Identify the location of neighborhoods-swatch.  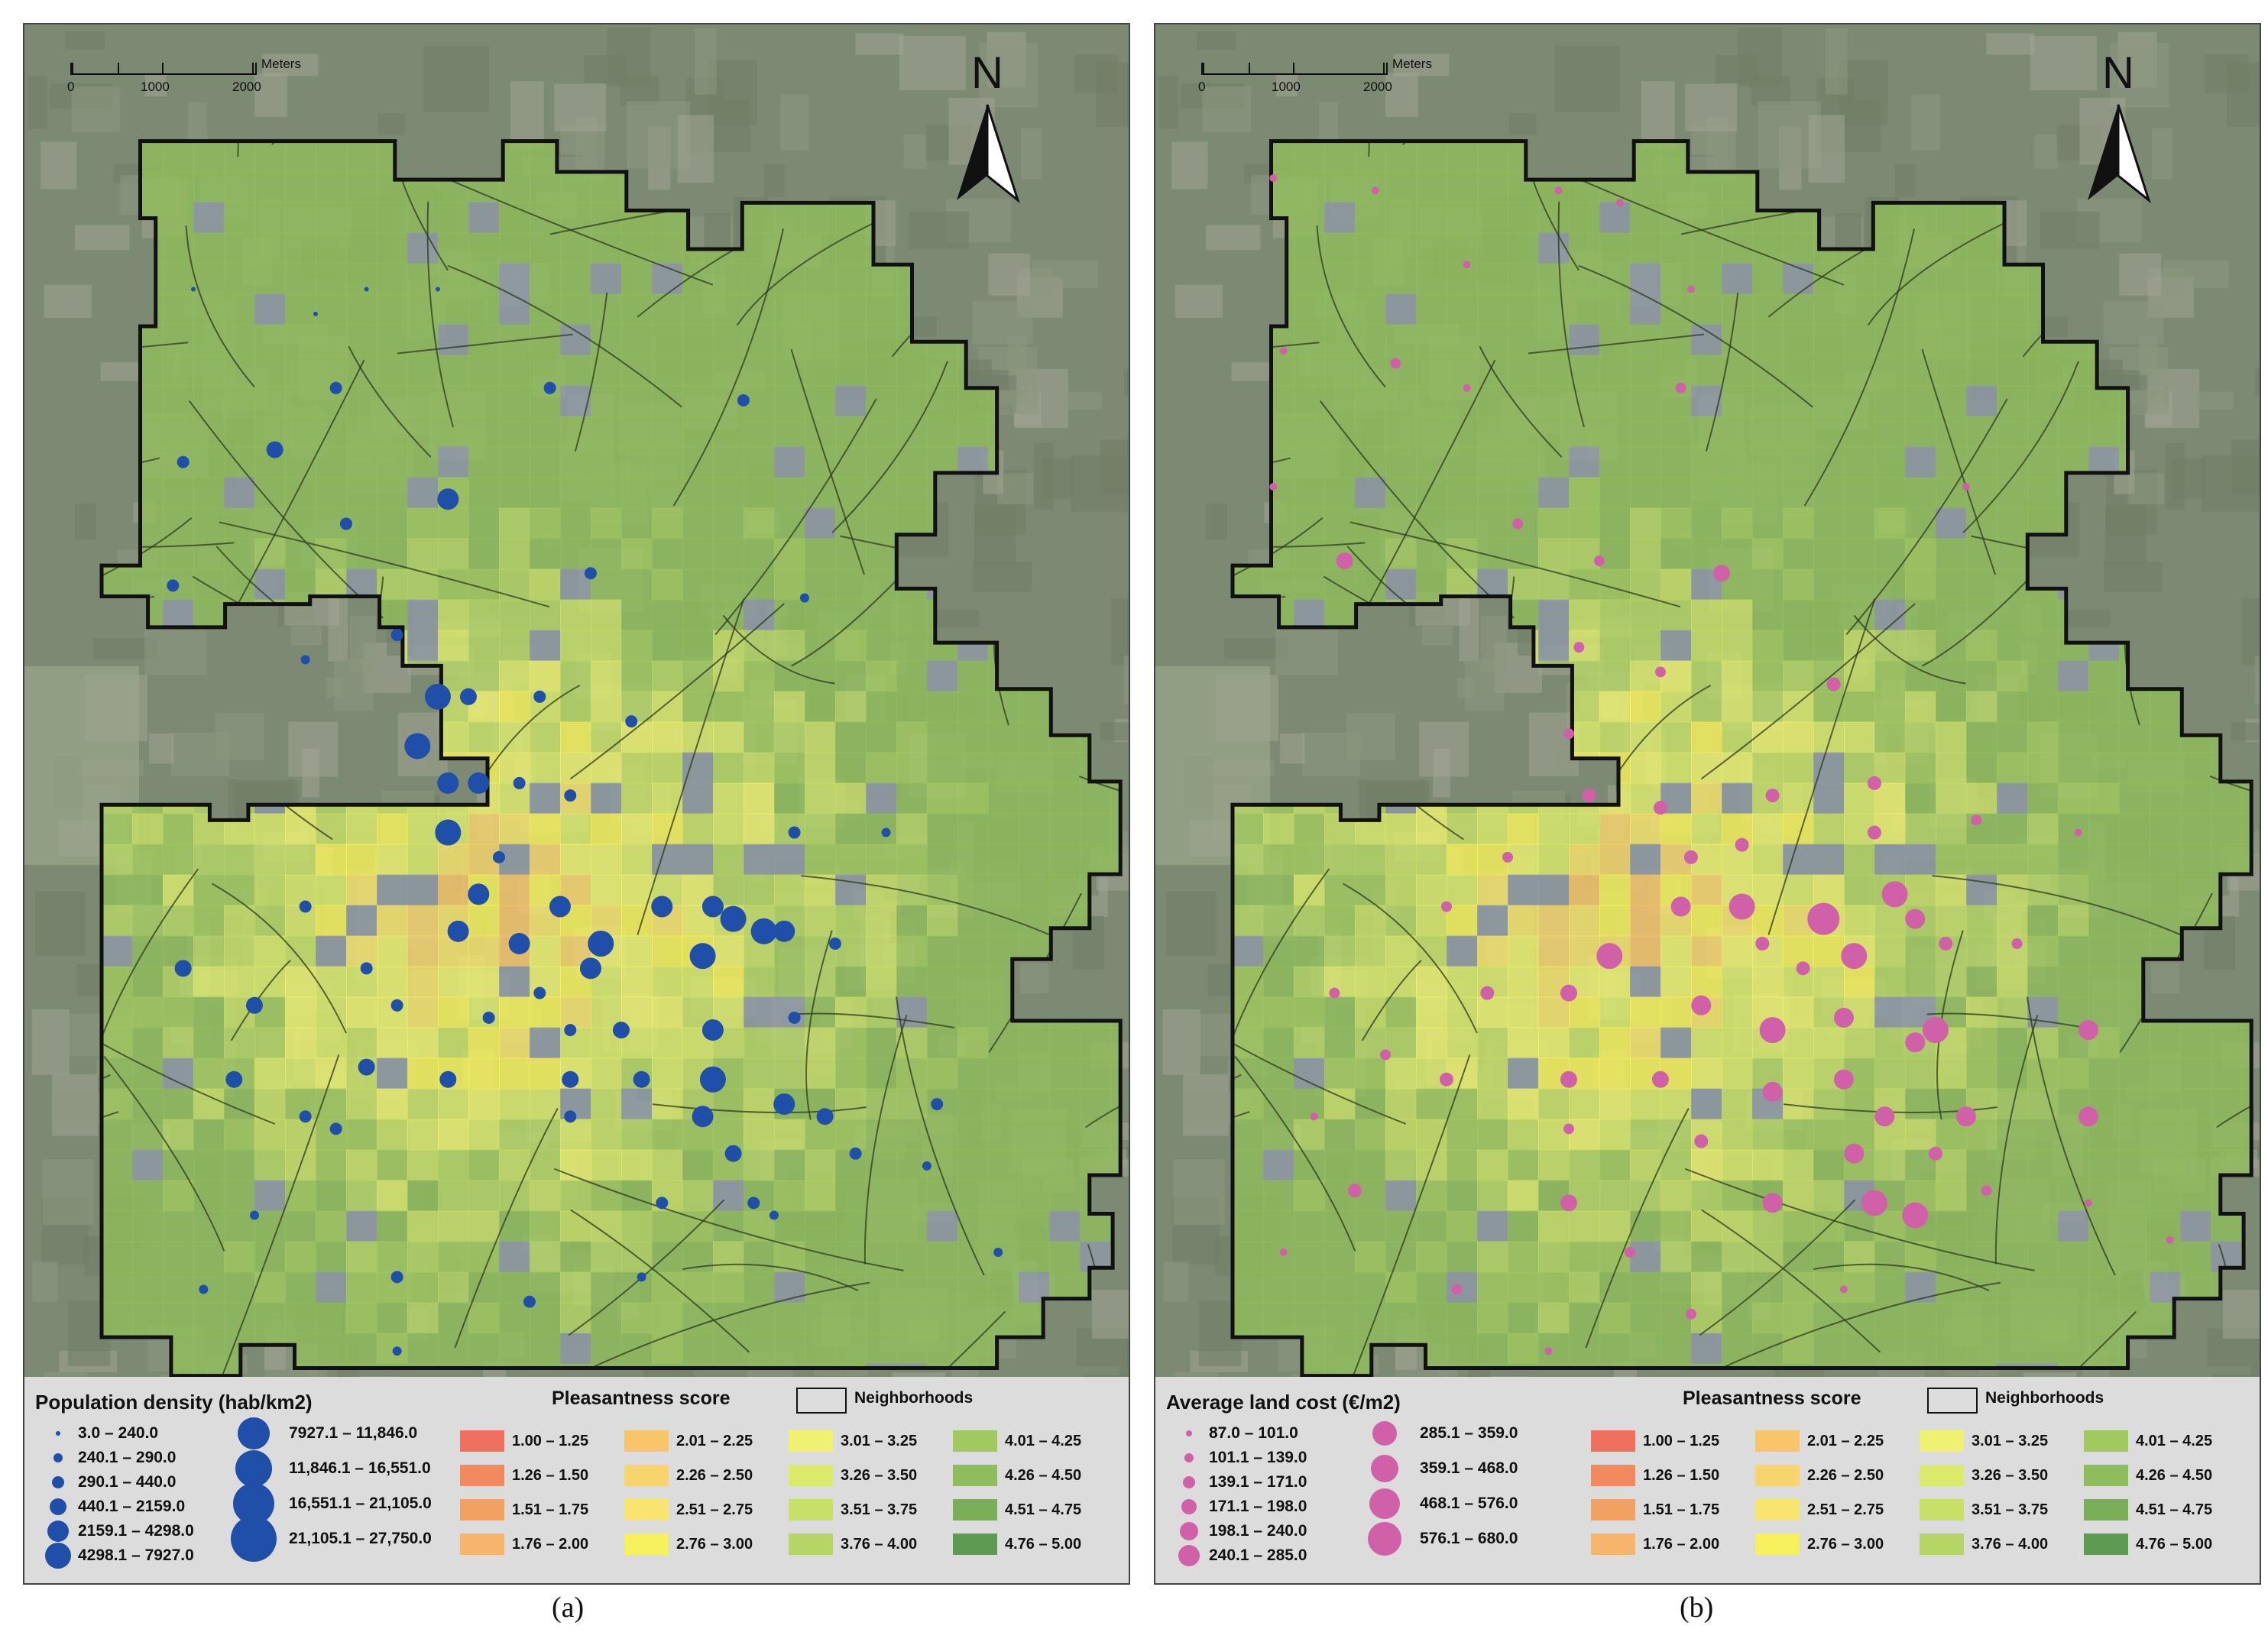
(822, 1401).